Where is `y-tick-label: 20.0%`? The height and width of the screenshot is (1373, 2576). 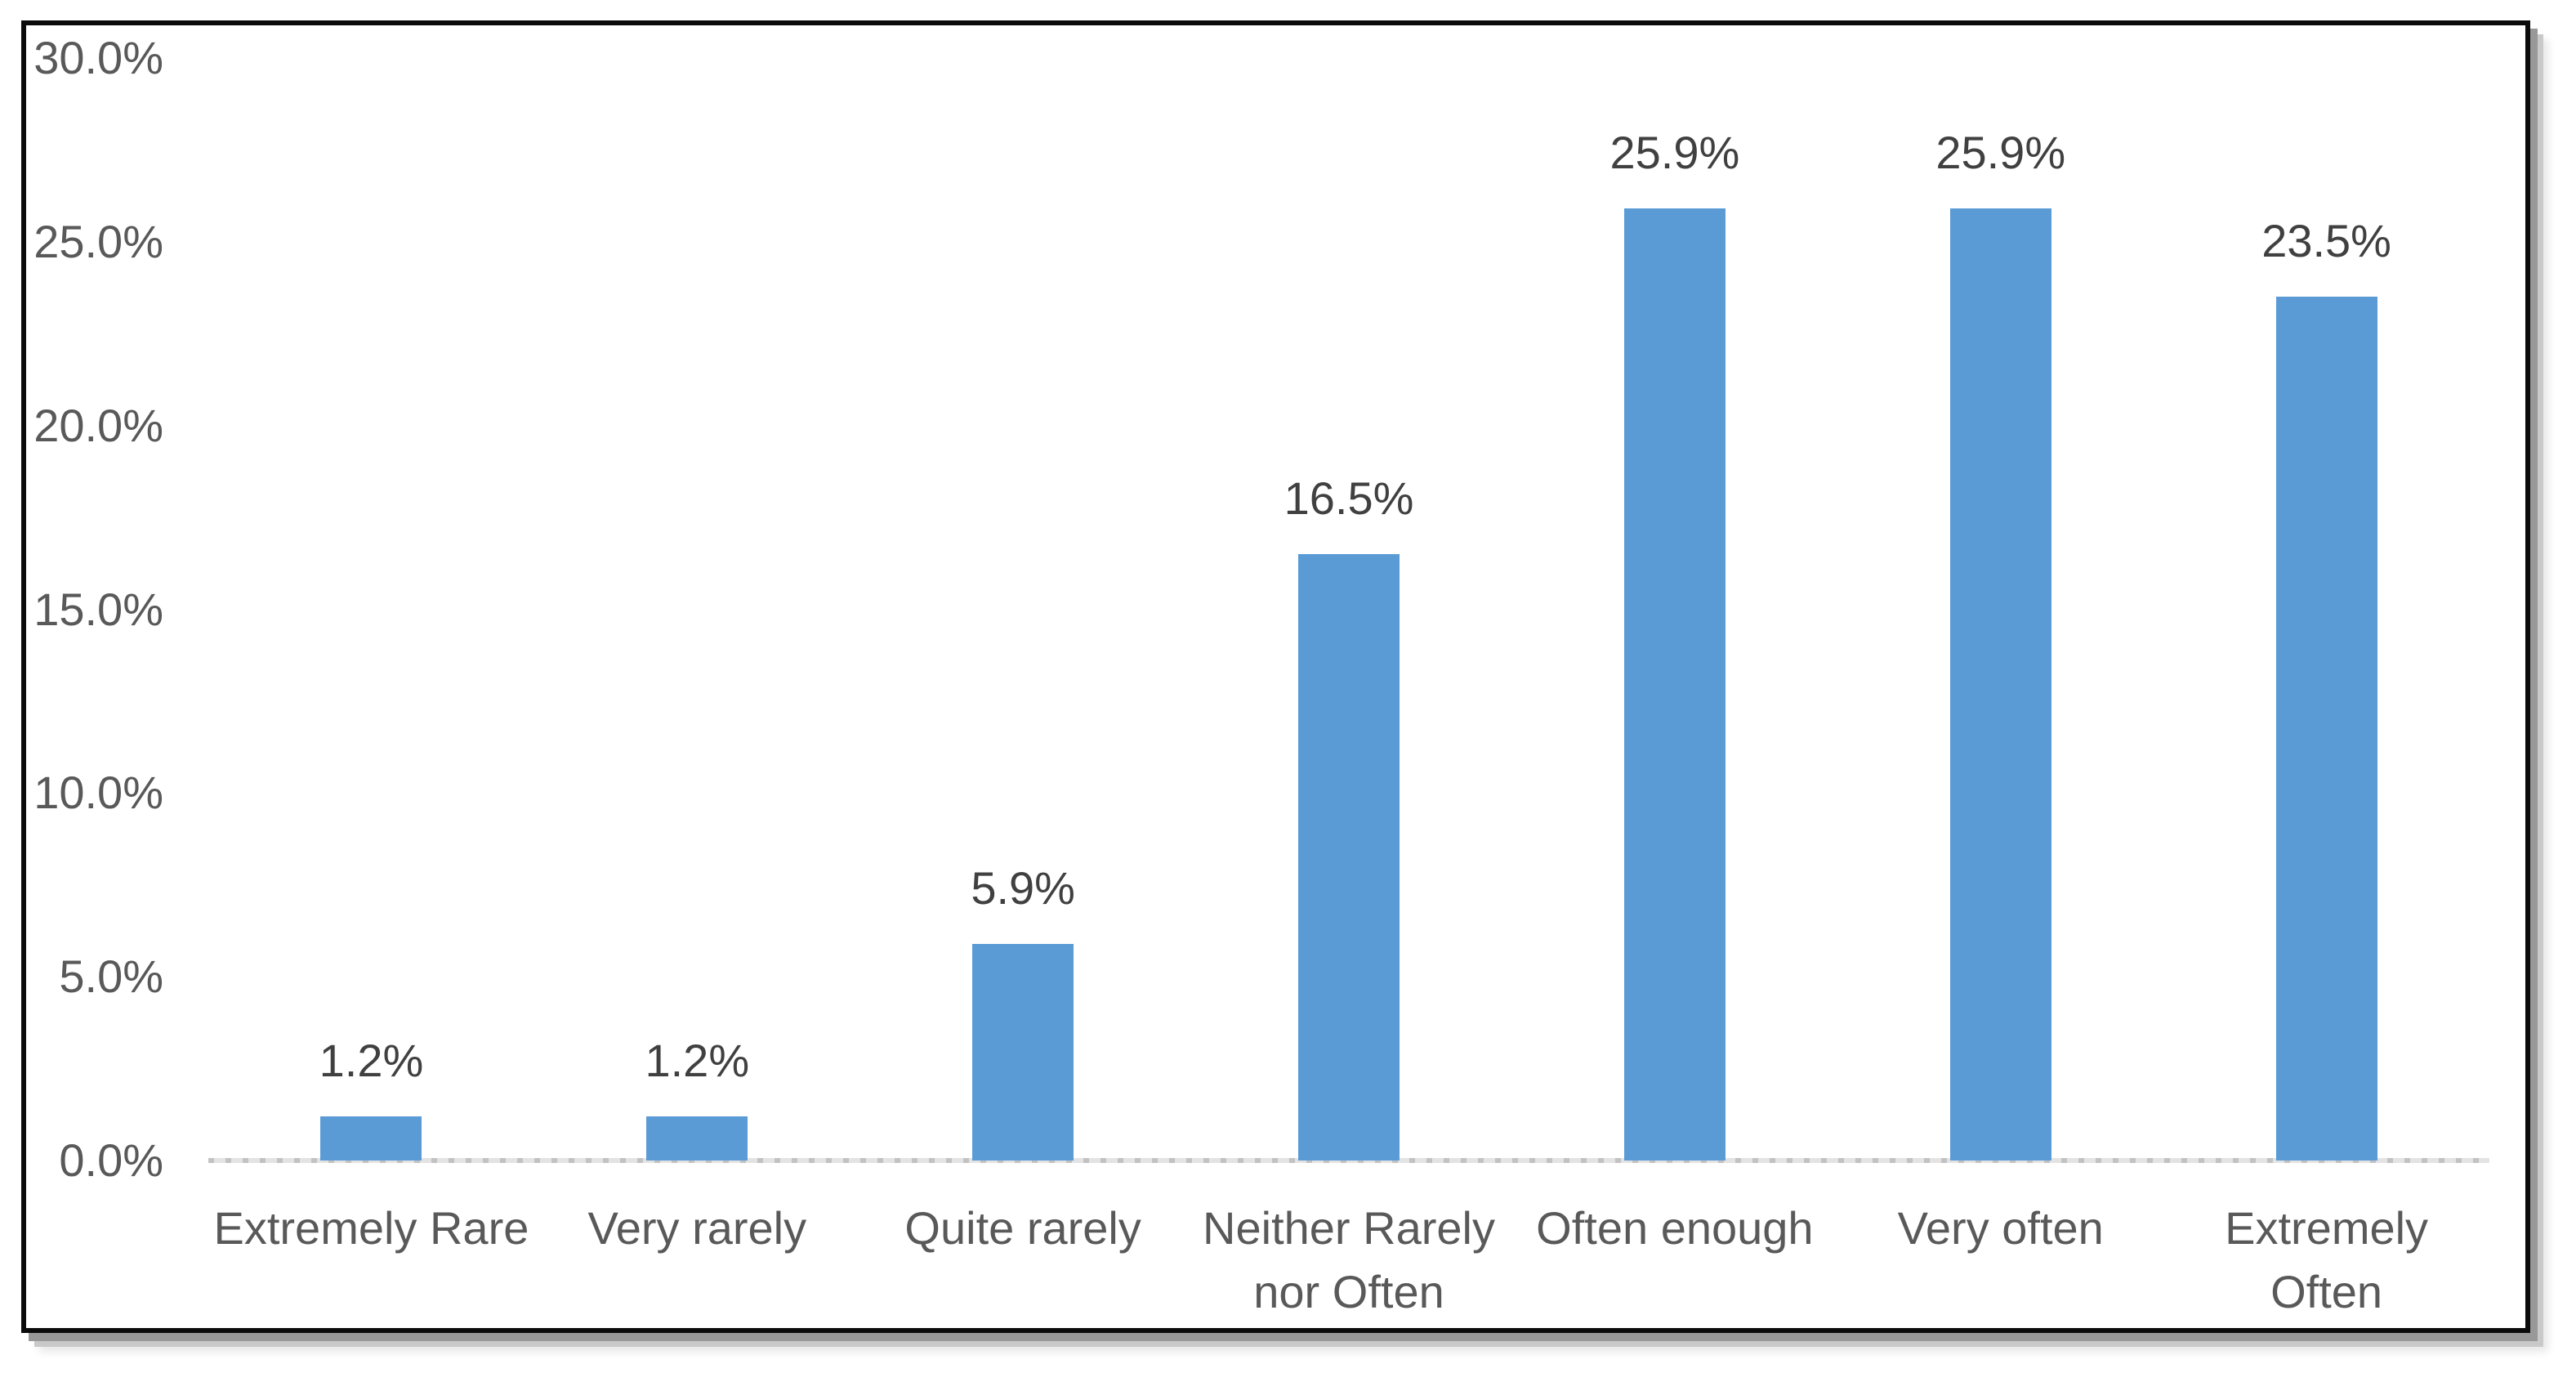 y-tick-label: 20.0% is located at coordinates (98, 425).